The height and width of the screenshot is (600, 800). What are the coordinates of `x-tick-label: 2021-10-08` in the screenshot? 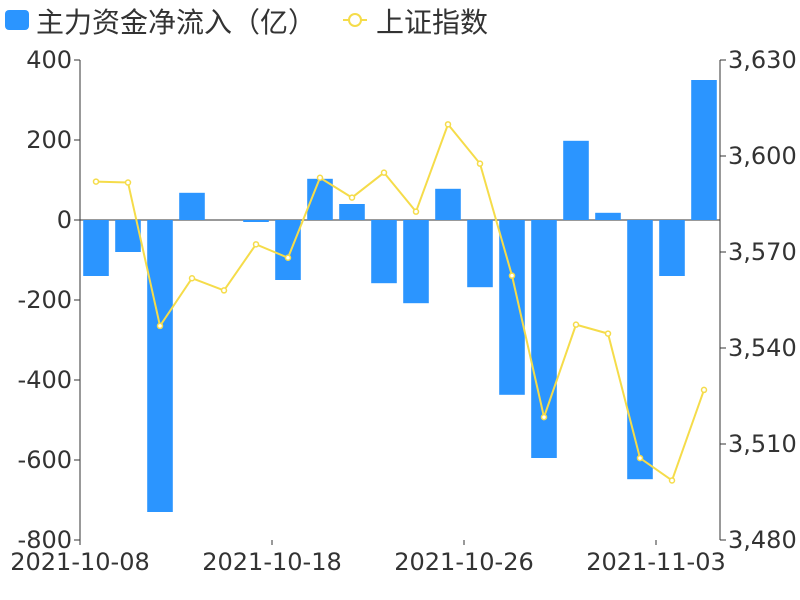 It's located at (79, 562).